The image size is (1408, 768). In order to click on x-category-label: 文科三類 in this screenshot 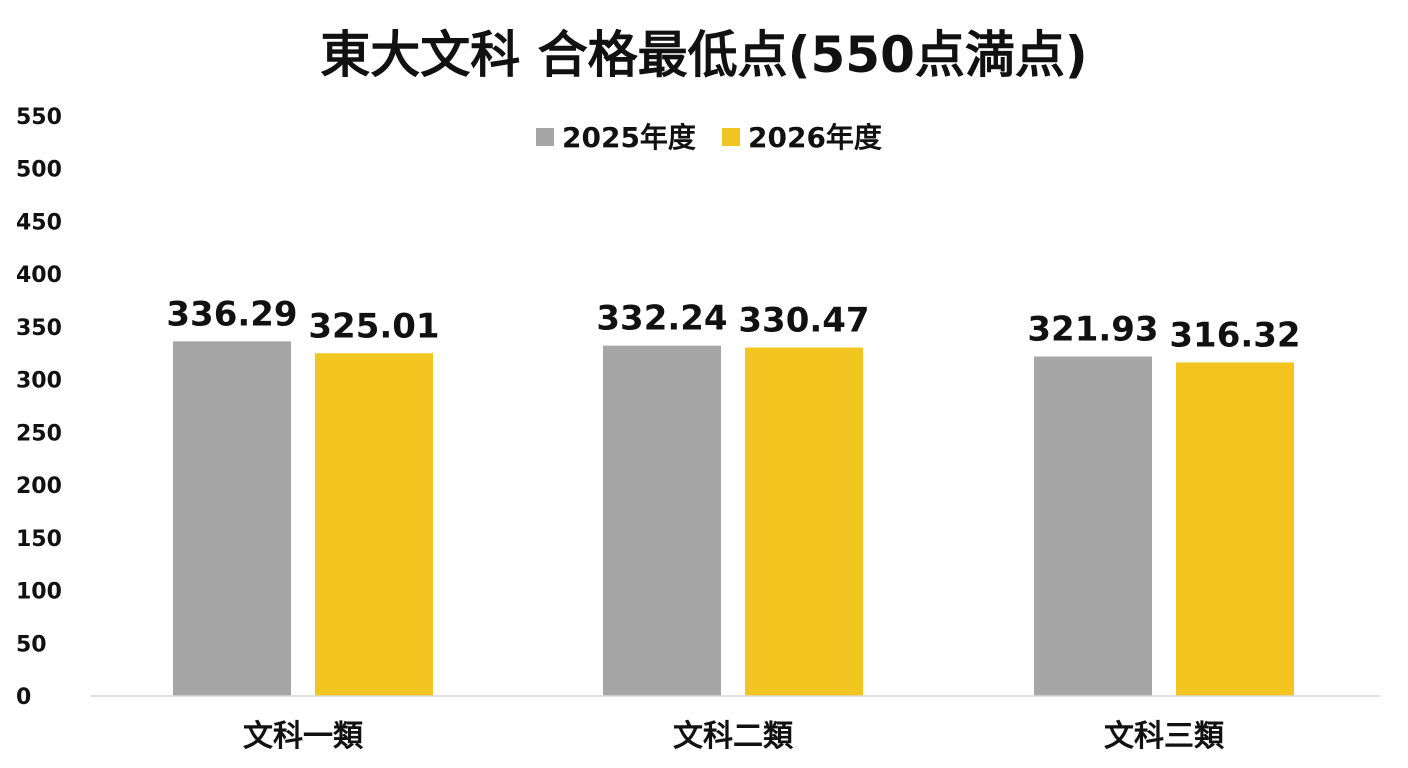, I will do `click(1164, 736)`.